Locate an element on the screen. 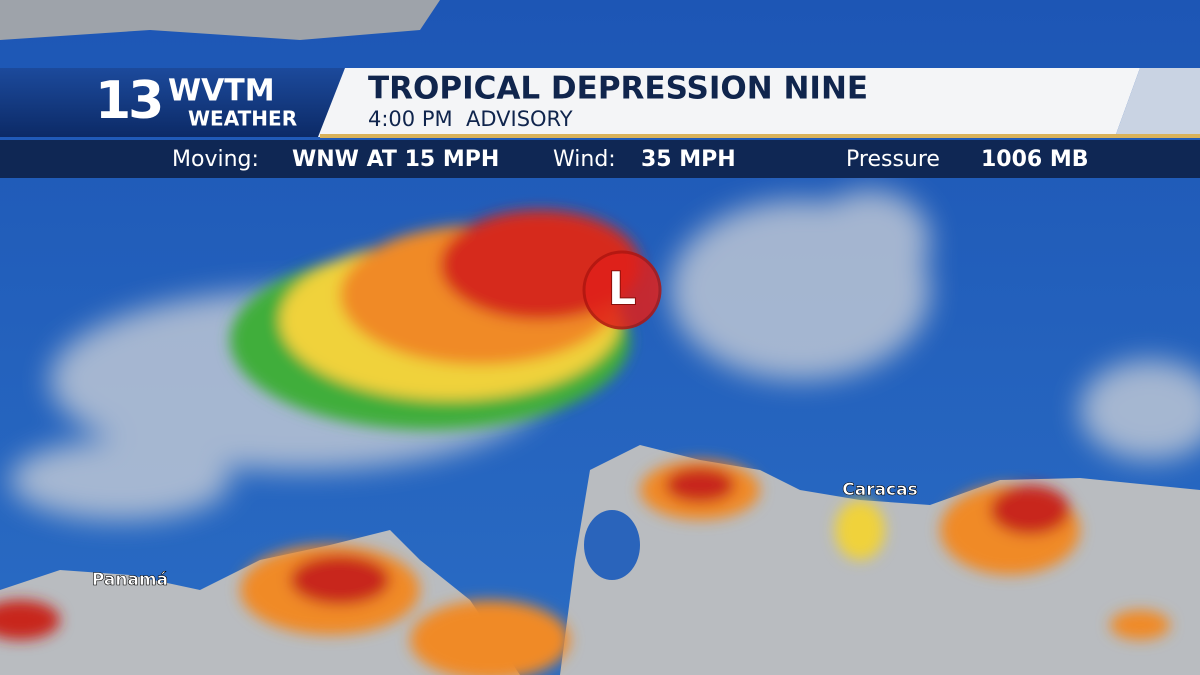 The width and height of the screenshot is (1200, 675). header-subtitle: 4:00 PM ADVISORY is located at coordinates (470, 119).